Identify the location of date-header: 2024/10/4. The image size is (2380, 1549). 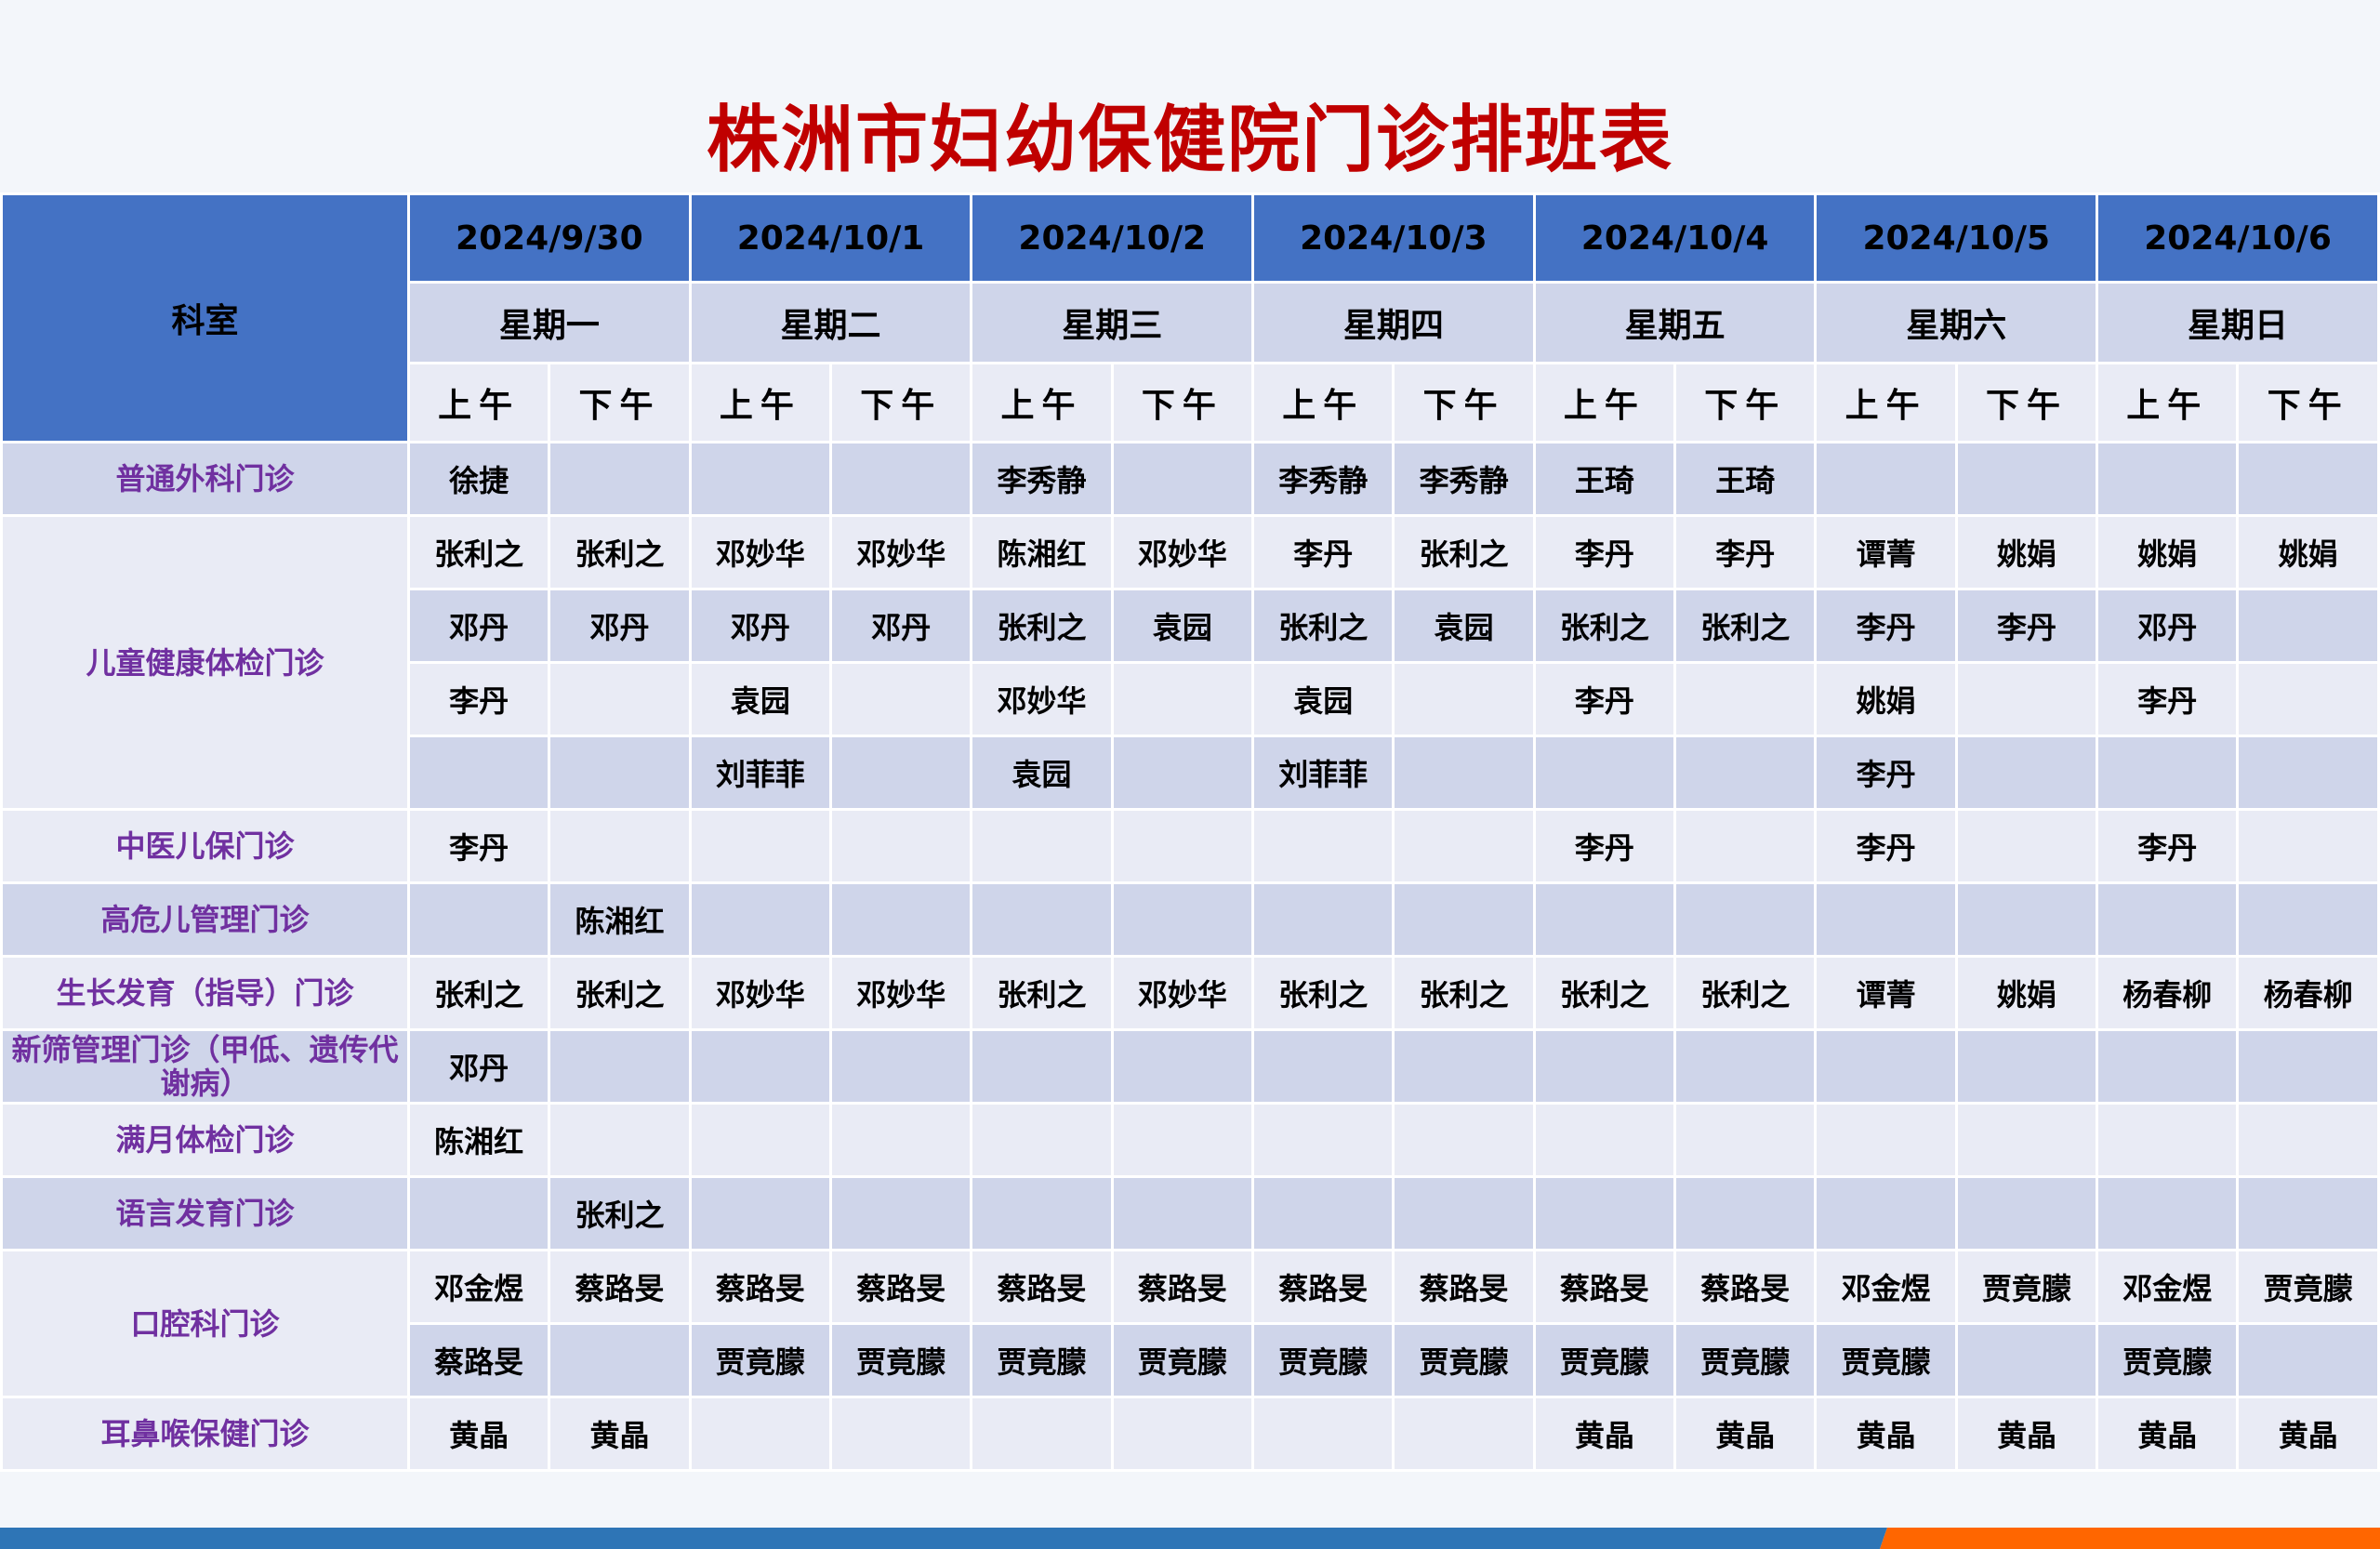
(1675, 238).